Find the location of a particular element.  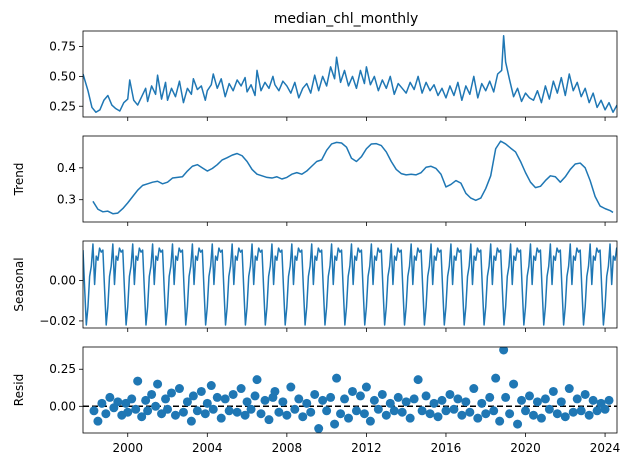

x-tick-label: 2020 is located at coordinates (525, 448).